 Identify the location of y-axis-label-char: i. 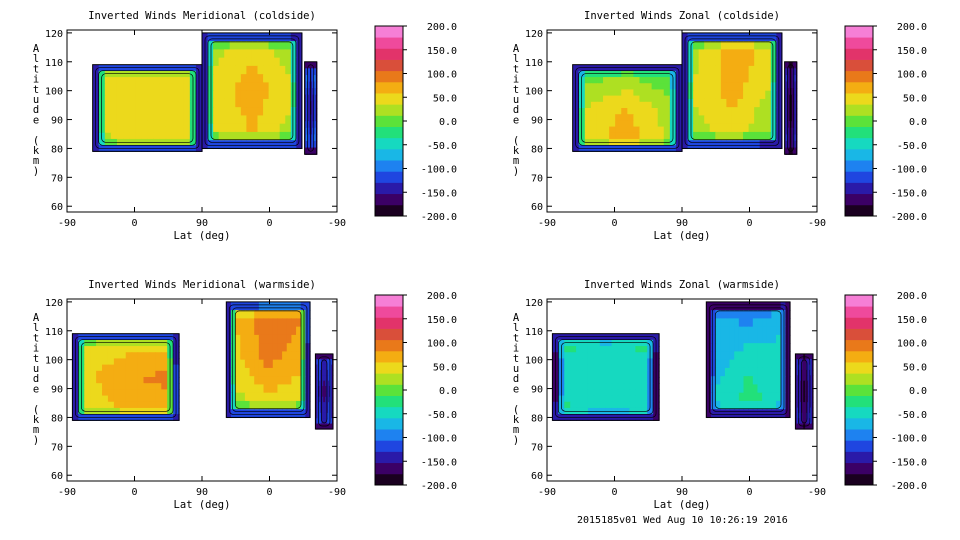
(516, 80).